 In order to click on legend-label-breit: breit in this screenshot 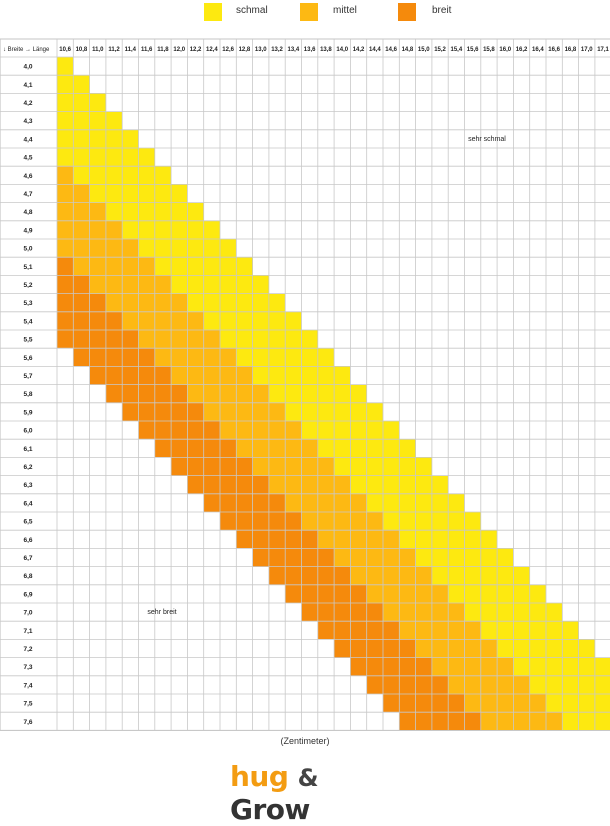, I will do `click(442, 10)`.